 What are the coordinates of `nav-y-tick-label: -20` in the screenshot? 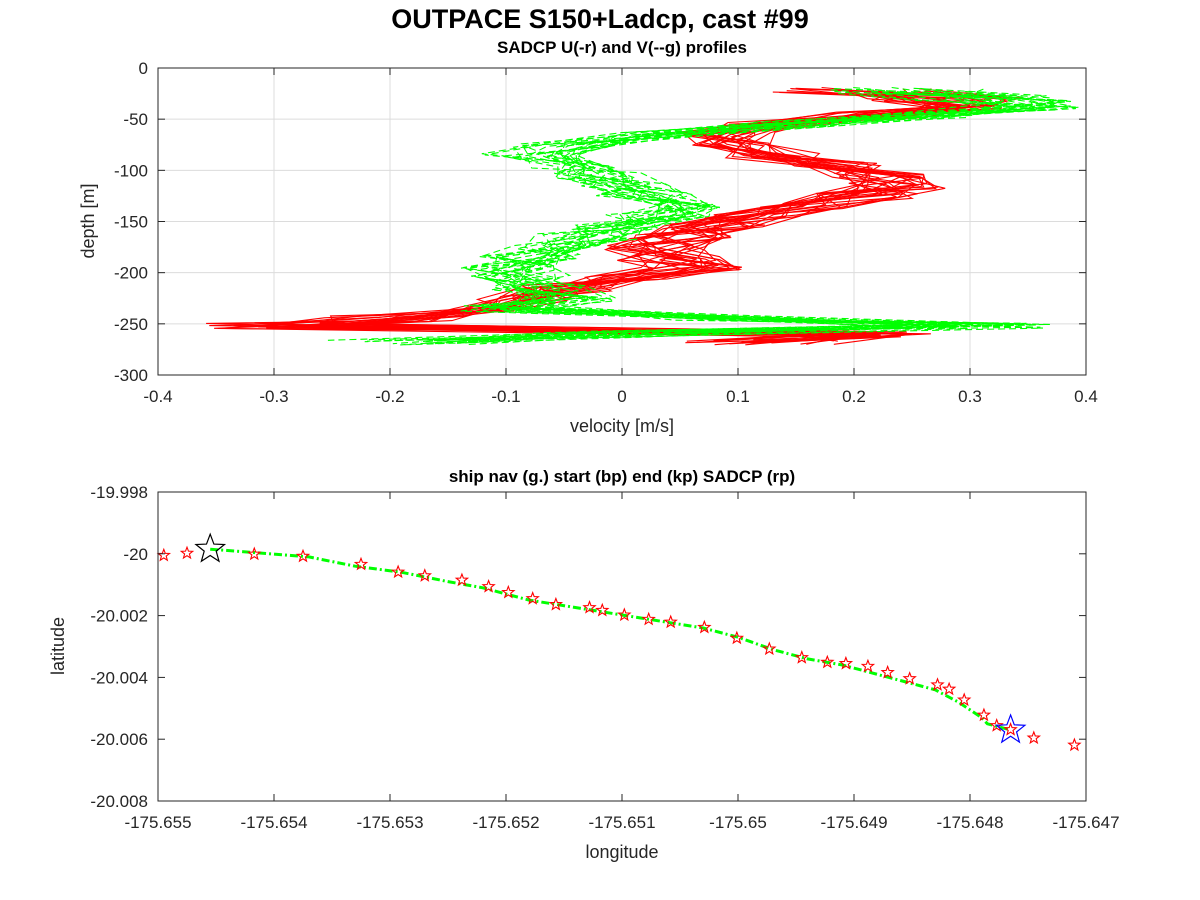 It's located at (135, 554).